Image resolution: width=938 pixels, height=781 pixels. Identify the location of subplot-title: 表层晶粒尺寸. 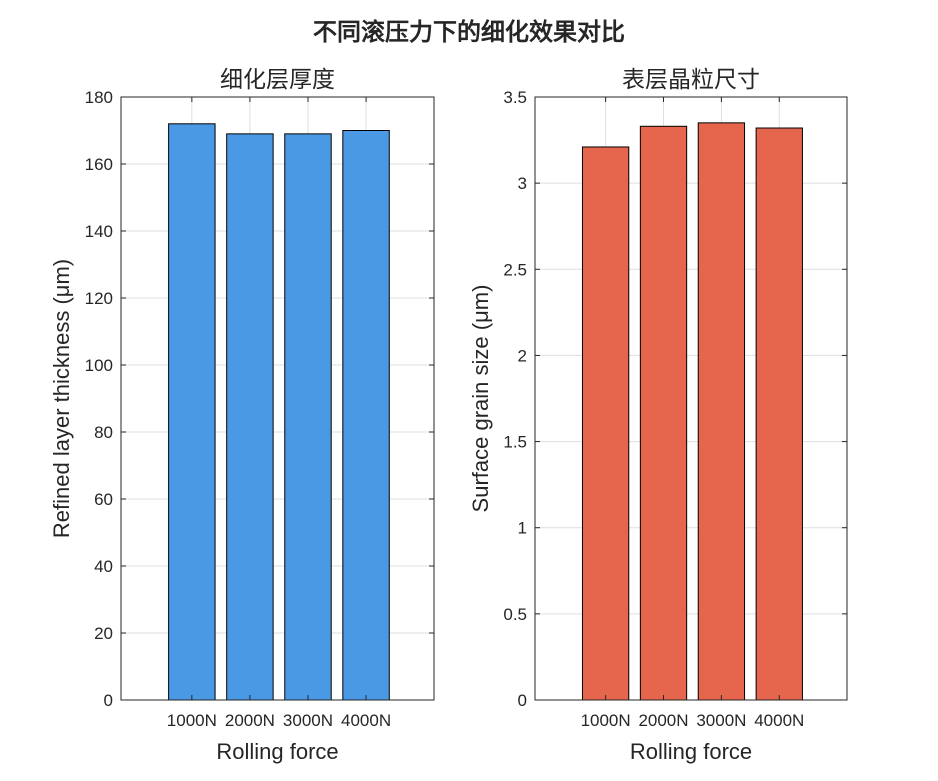
(691, 80).